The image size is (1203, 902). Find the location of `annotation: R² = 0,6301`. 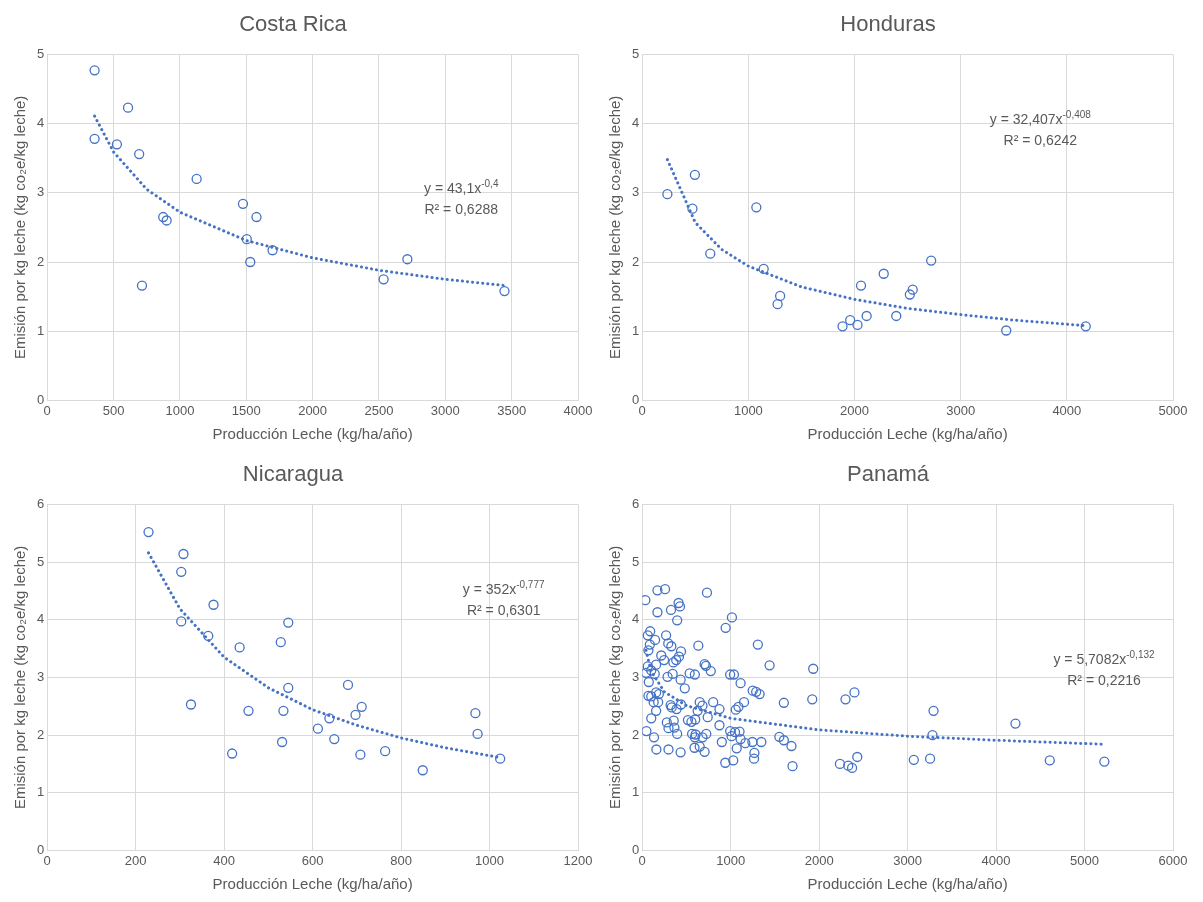

annotation: R² = 0,6301 is located at coordinates (503, 610).